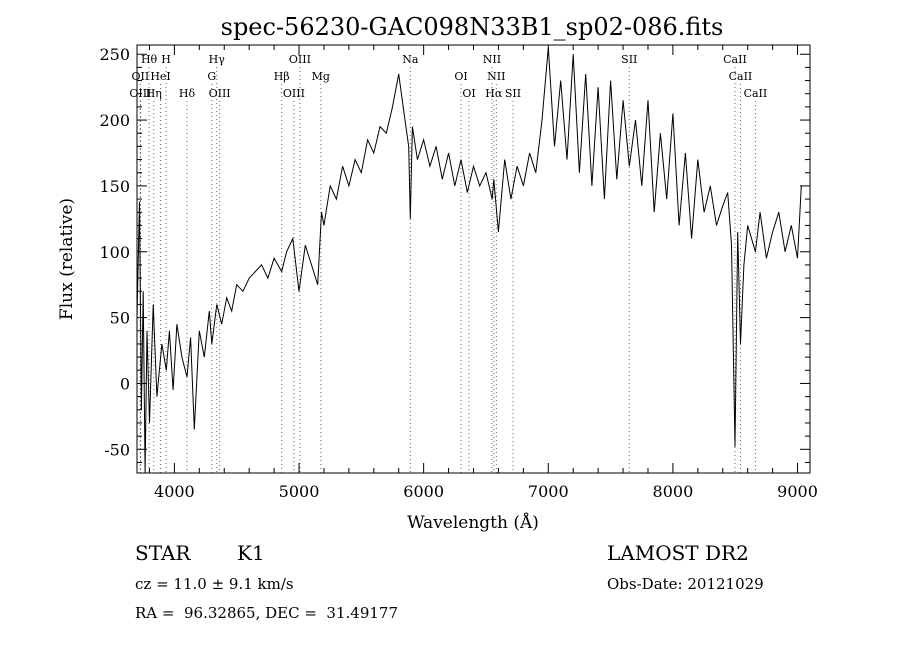 The width and height of the screenshot is (900, 650). What do you see at coordinates (548, 491) in the screenshot?
I see `x-tick-label: 7000` at bounding box center [548, 491].